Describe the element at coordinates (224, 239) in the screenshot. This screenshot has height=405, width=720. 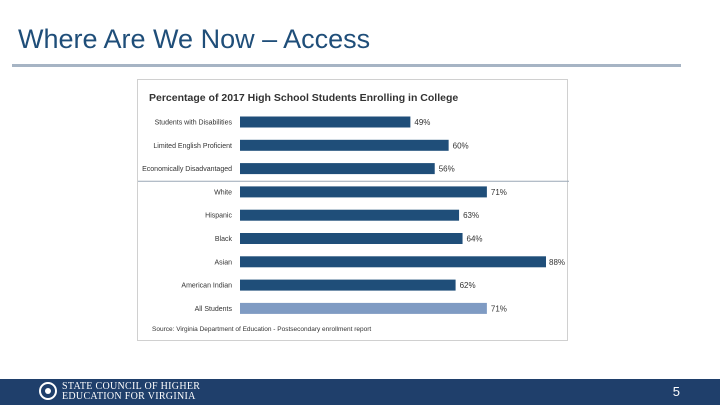
I see `category-label: Black` at that location.